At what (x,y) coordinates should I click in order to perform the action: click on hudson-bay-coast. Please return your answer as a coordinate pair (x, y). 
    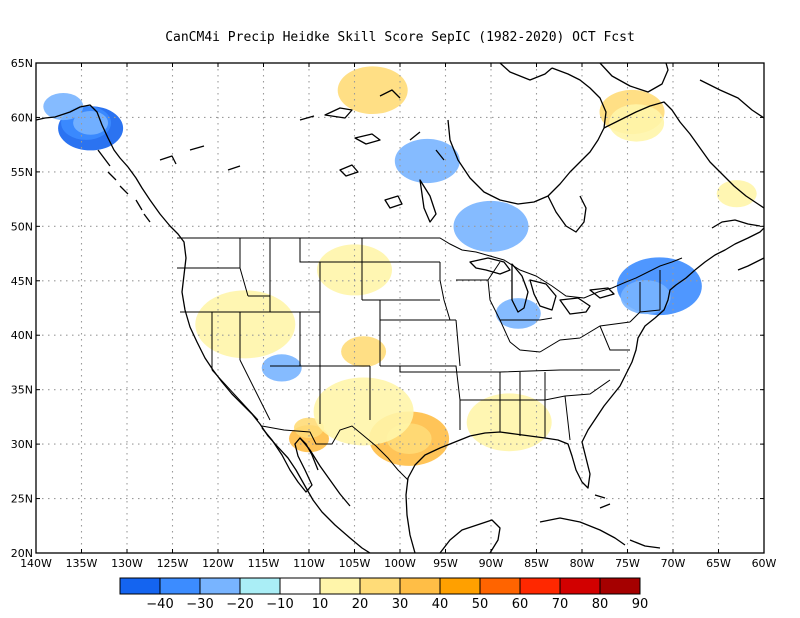
    Looking at the image, I should click on (527, 136).